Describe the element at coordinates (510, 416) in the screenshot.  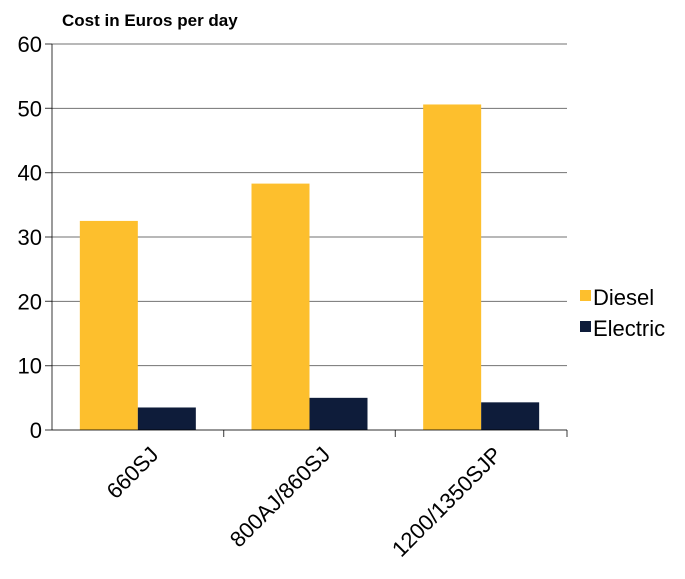
I see `bar-electric-1200-1350sjp` at that location.